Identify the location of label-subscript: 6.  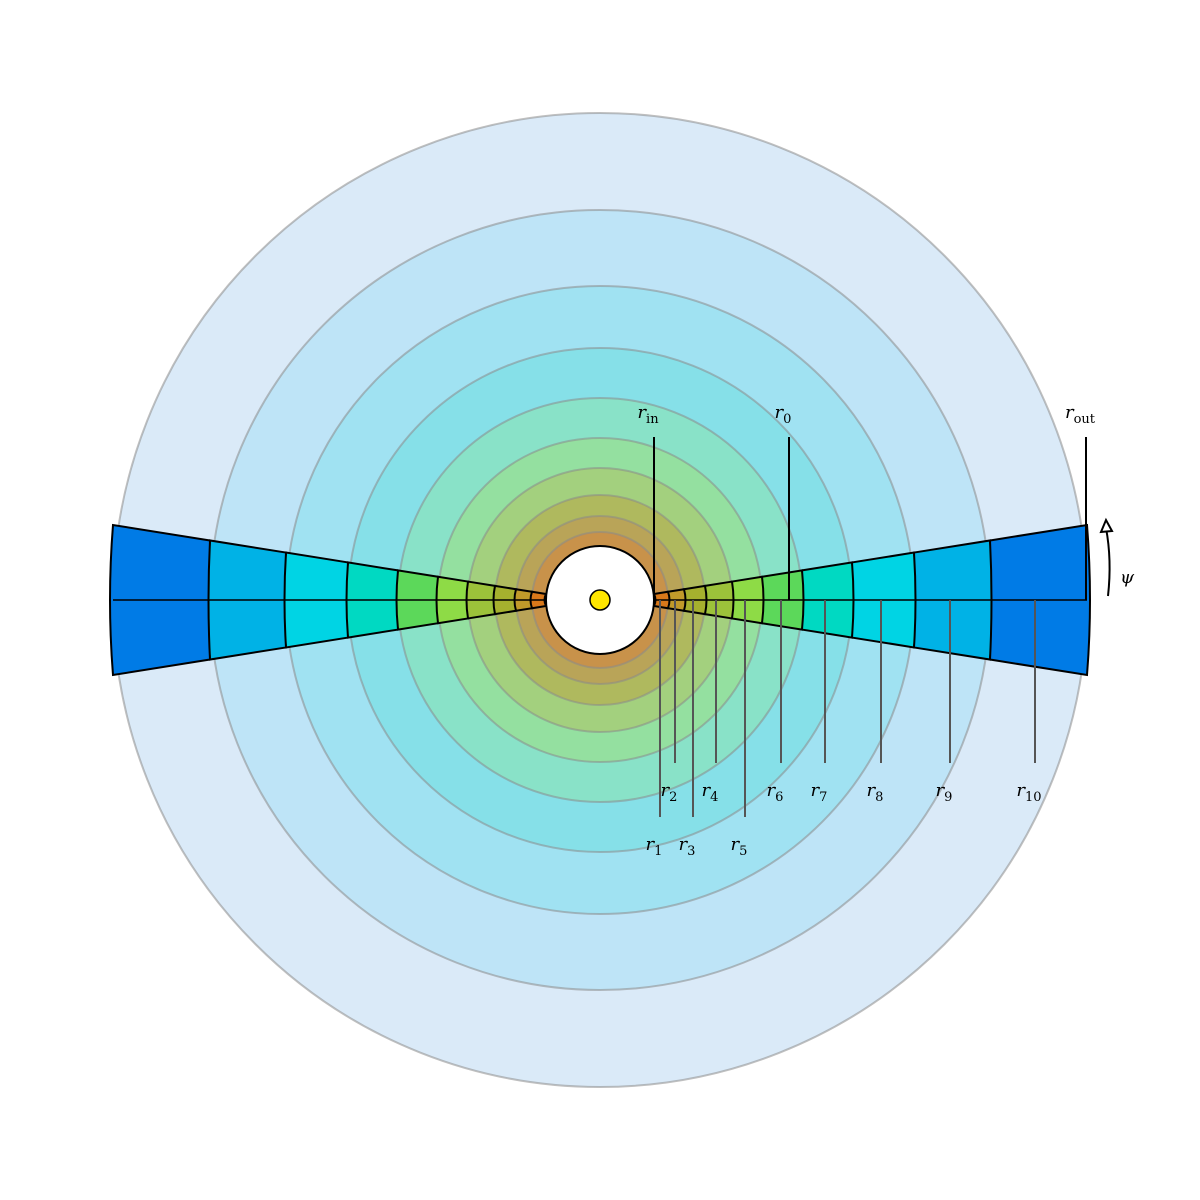
(779, 797).